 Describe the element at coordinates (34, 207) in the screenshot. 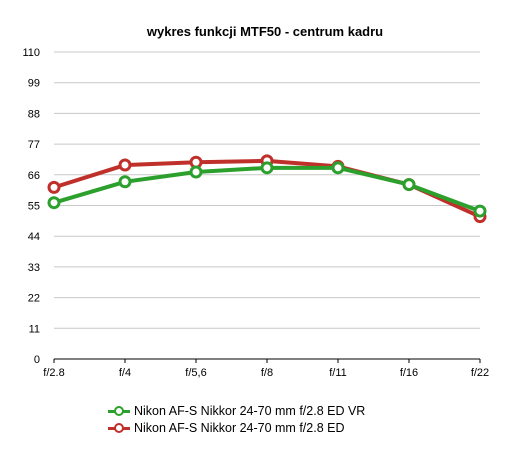

I see `y-tick-label: 55` at that location.